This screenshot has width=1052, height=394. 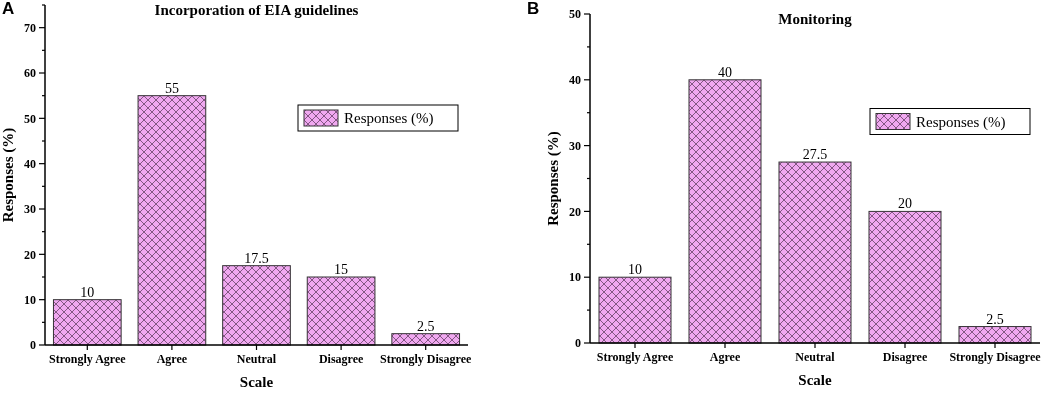 I want to click on chart-title: Incorporation of EIA guidelines, so click(x=256, y=10).